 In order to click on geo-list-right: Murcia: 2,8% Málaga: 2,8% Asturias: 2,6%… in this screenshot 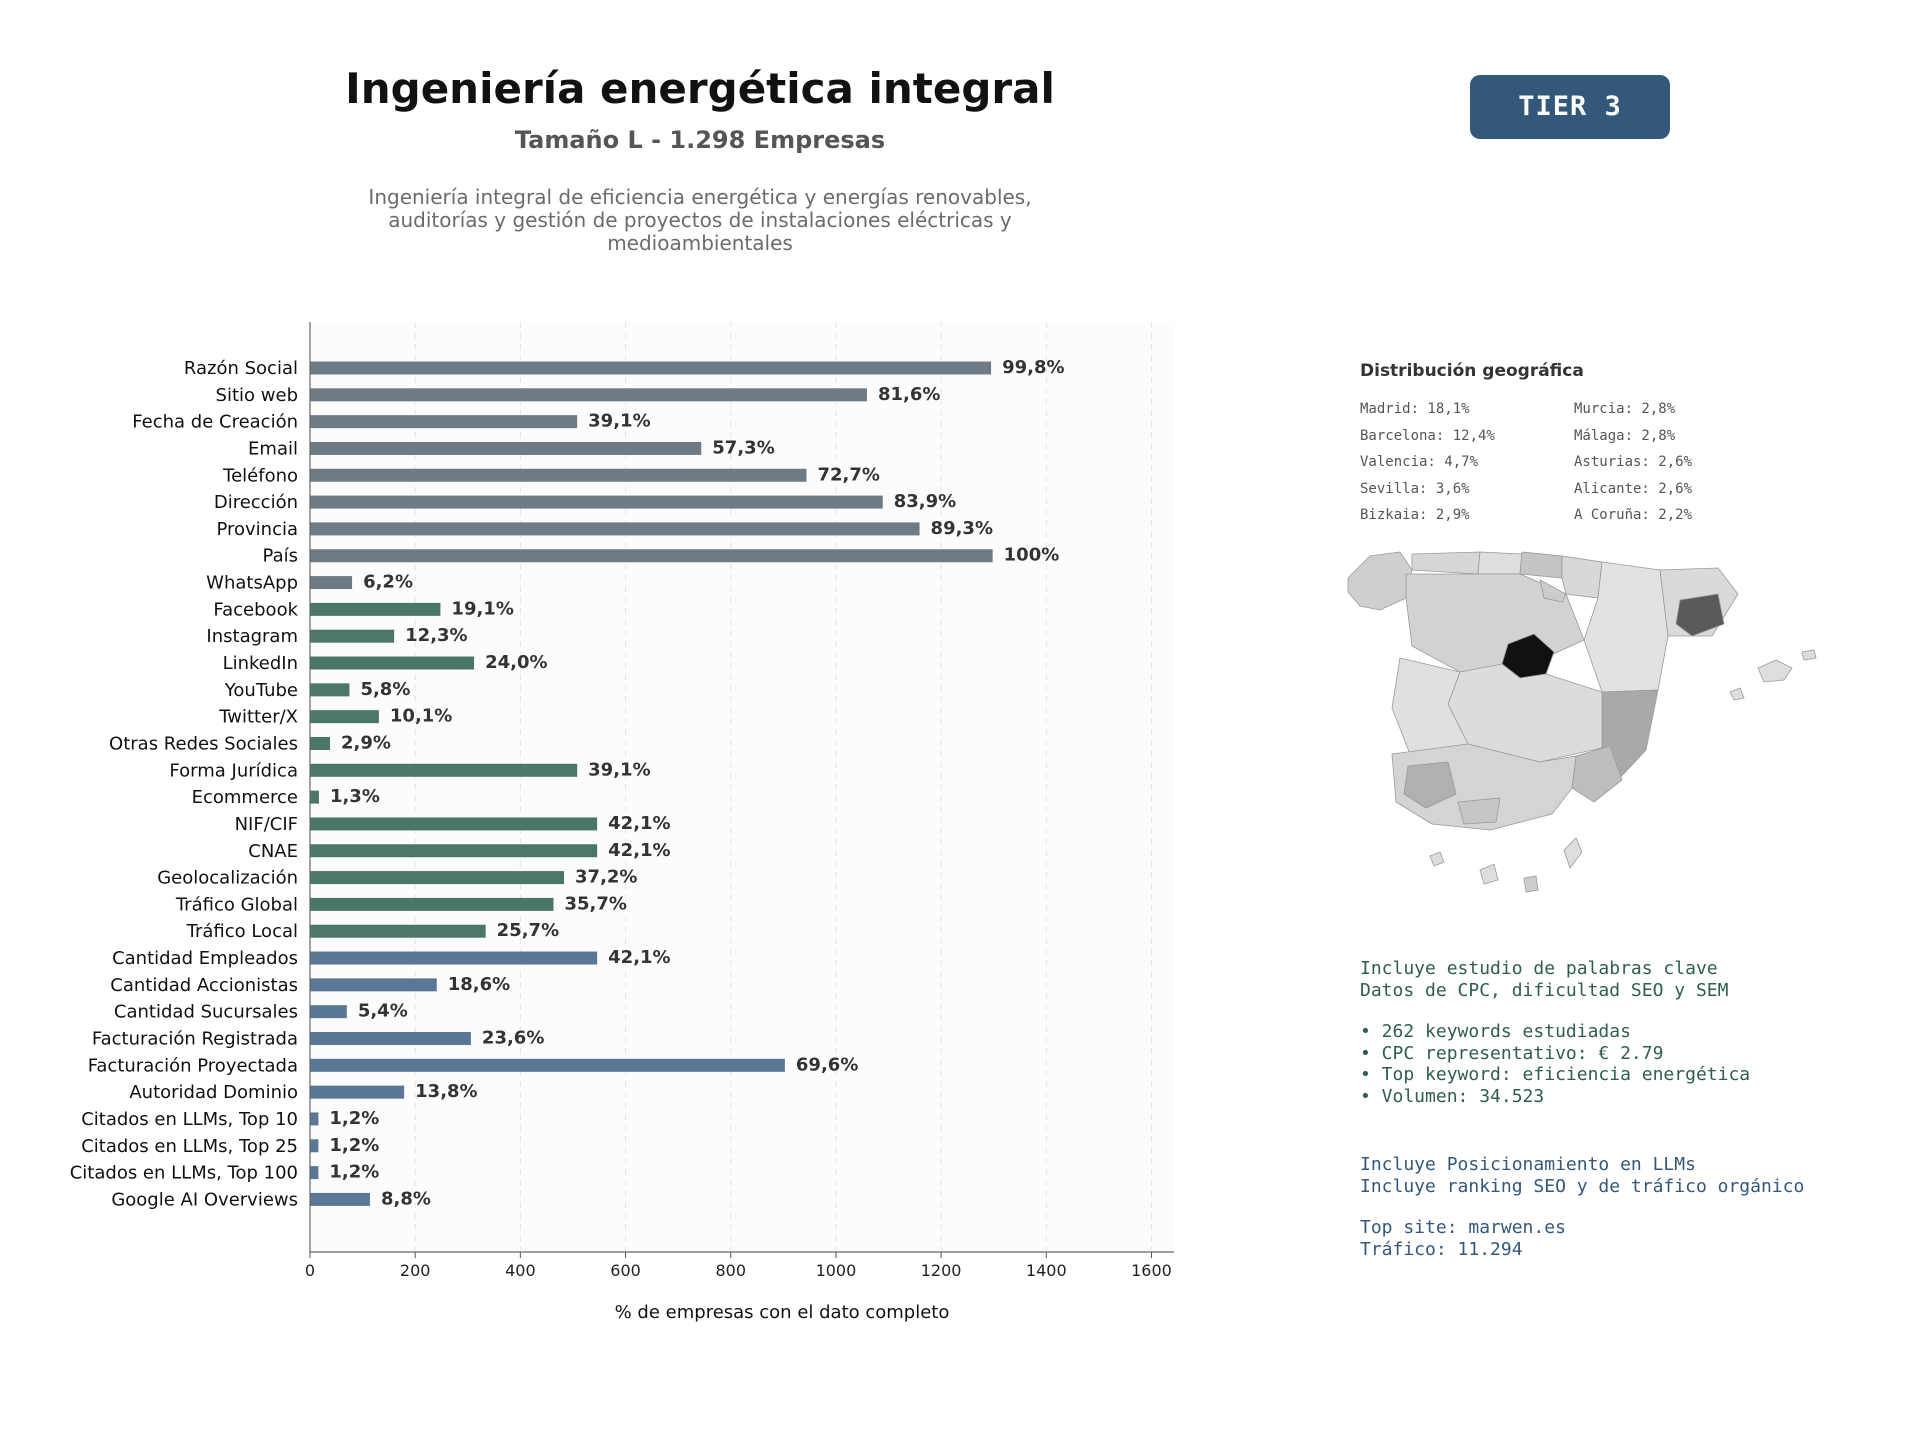, I will do `click(1633, 462)`.